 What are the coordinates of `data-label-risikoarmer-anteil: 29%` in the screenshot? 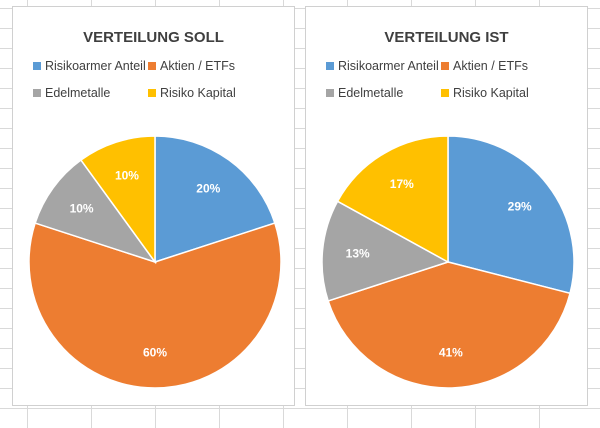 It's located at (520, 206).